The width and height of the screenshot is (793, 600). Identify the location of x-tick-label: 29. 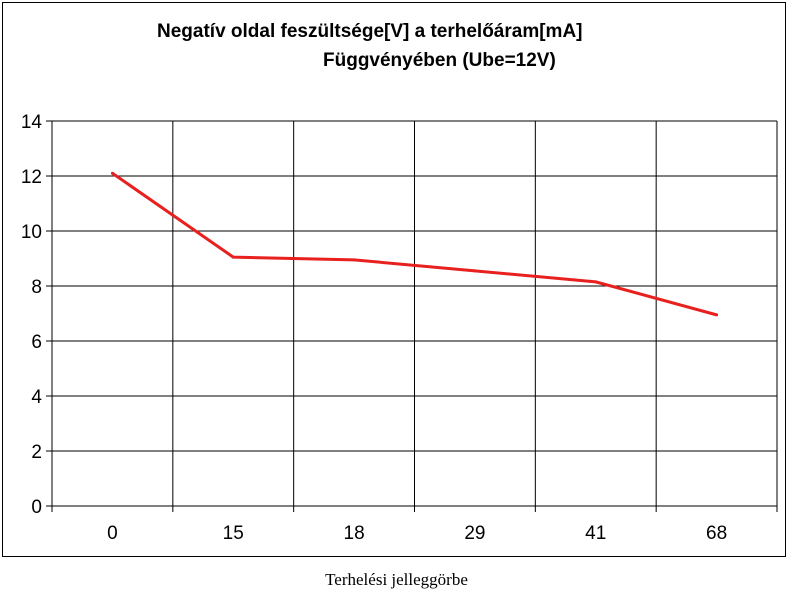
(474, 533).